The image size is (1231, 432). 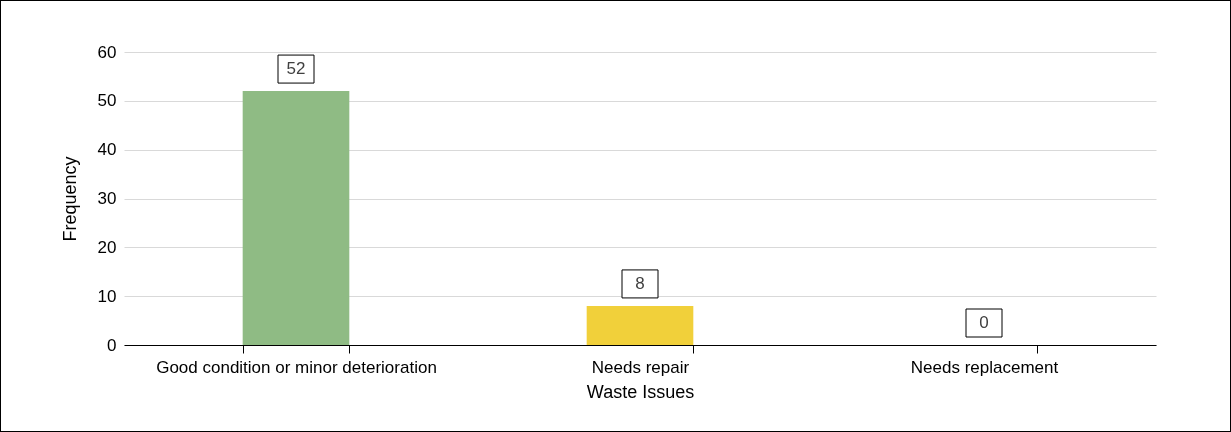 I want to click on data-label: 0, so click(x=984, y=322).